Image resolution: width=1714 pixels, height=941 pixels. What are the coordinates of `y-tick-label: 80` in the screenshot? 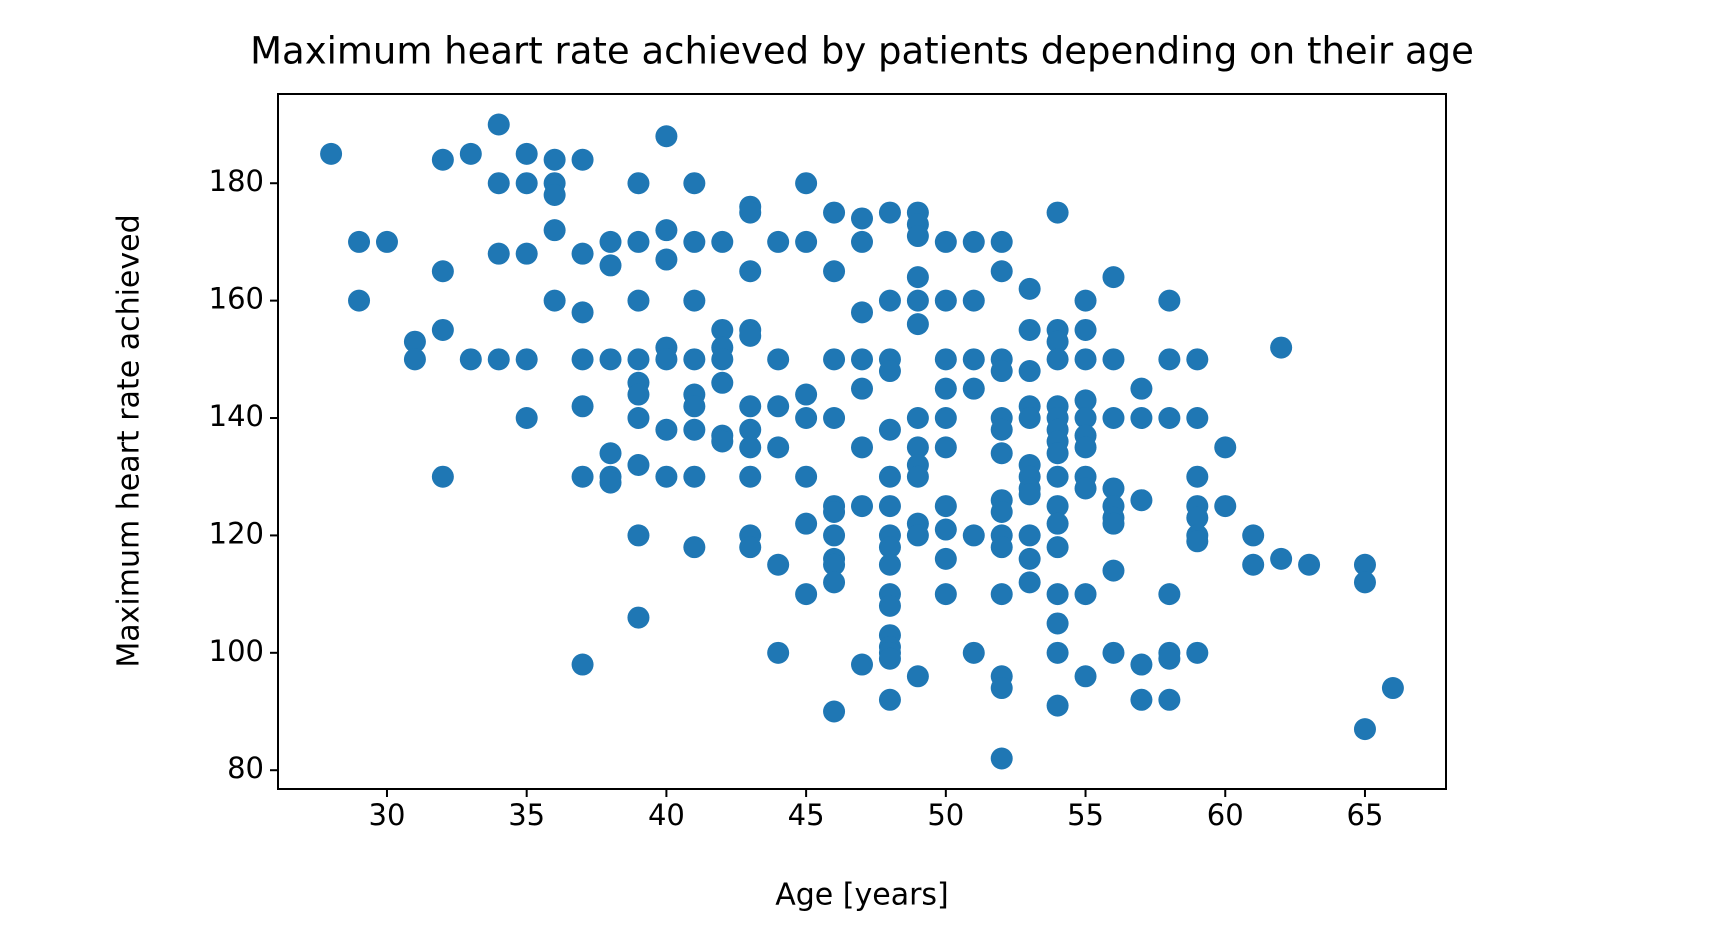 It's located at (245, 768).